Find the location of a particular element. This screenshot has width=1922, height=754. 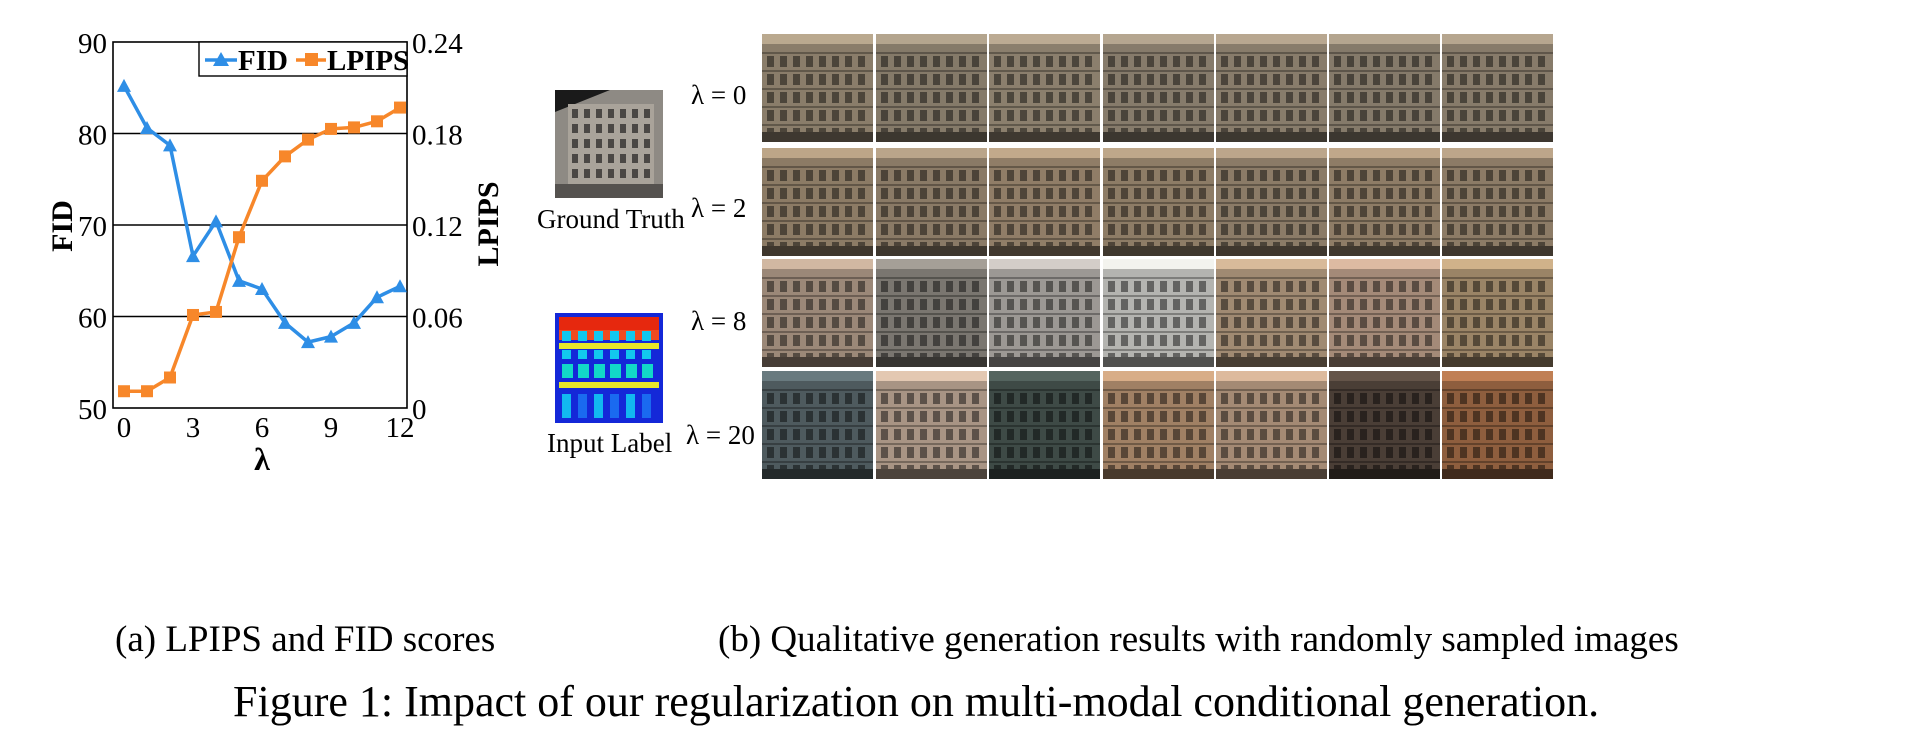

input-label-label: Input Label is located at coordinates (610, 443).